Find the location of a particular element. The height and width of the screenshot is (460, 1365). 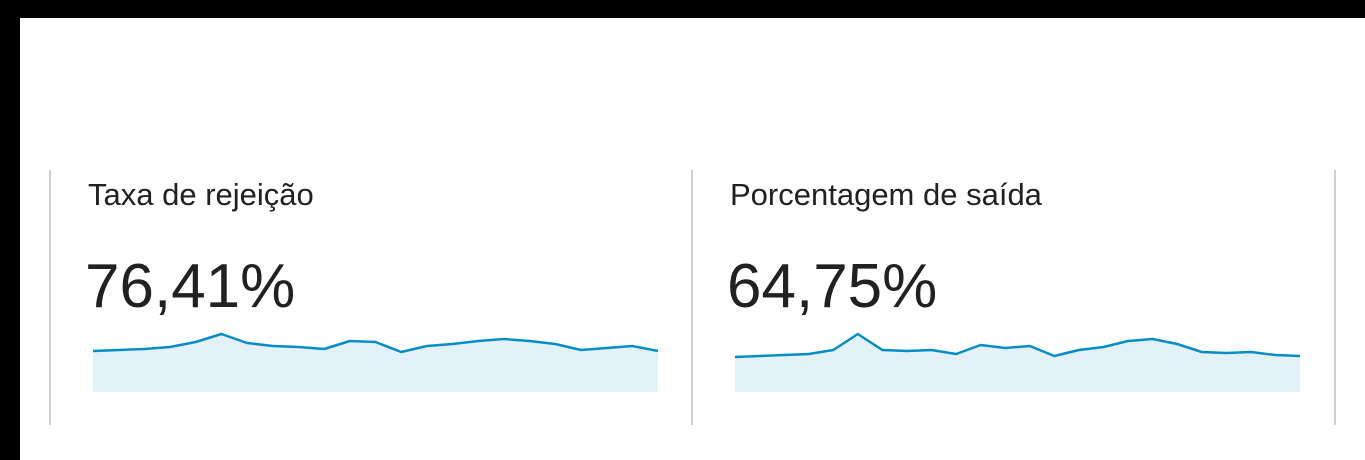

card-value: 64,75% is located at coordinates (832, 286).